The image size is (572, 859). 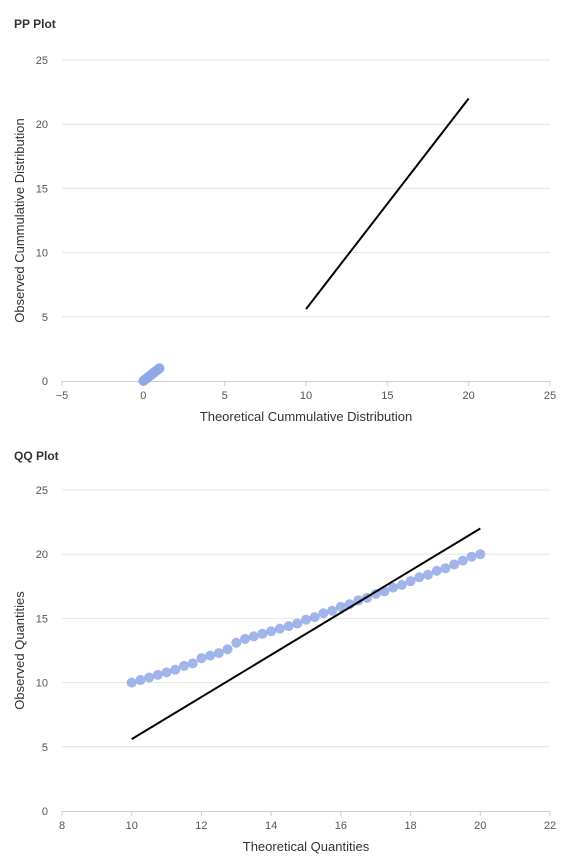 What do you see at coordinates (36, 456) in the screenshot?
I see `qq-plot-title: QQ Plot` at bounding box center [36, 456].